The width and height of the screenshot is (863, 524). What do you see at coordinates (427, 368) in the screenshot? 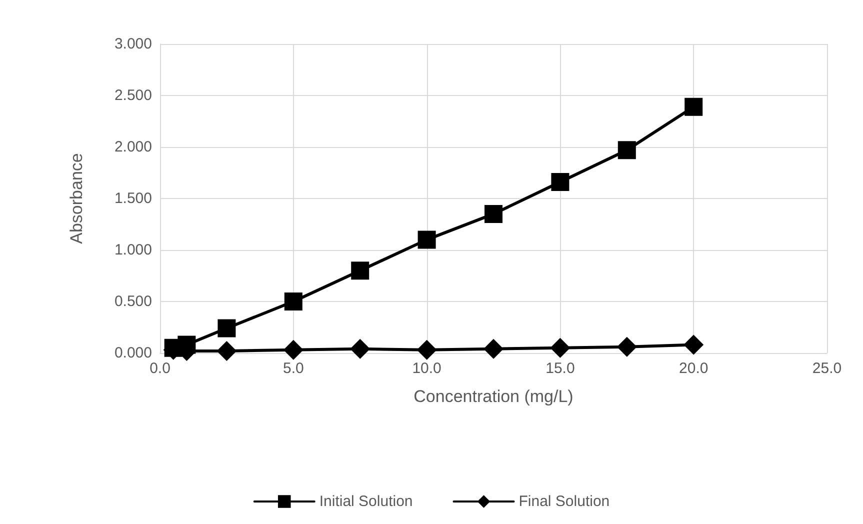
I see `x-tick-label: 10.0` at bounding box center [427, 368].